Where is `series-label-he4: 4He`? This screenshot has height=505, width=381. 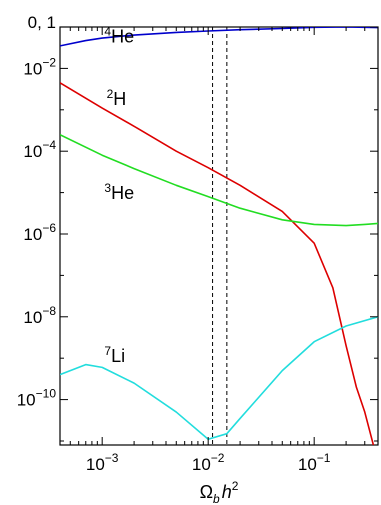 series-label-he4: 4He is located at coordinates (119, 36).